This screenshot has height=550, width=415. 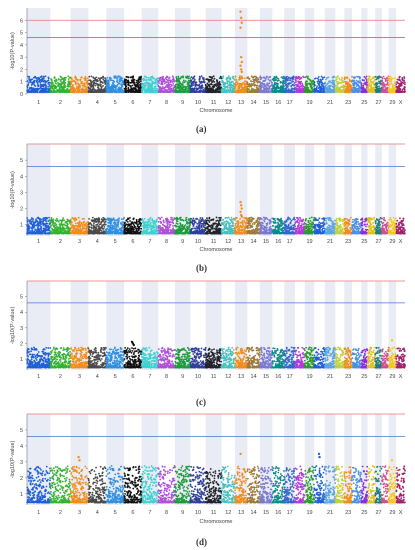 What do you see at coordinates (21, 161) in the screenshot?
I see `y-tick-label: 5` at bounding box center [21, 161].